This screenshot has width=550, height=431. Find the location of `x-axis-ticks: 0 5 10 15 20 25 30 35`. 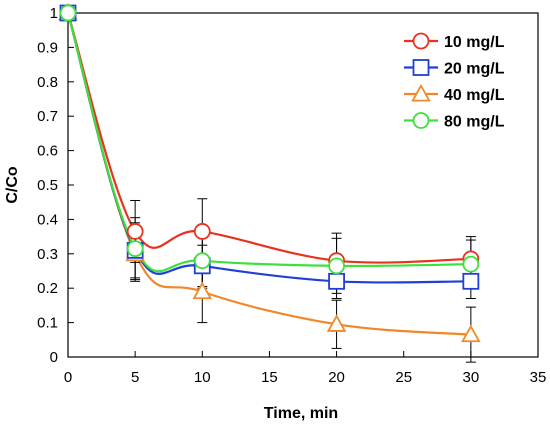

x-axis-ticks: 0 5 10 15 20 25 30 35 is located at coordinates (305, 368).